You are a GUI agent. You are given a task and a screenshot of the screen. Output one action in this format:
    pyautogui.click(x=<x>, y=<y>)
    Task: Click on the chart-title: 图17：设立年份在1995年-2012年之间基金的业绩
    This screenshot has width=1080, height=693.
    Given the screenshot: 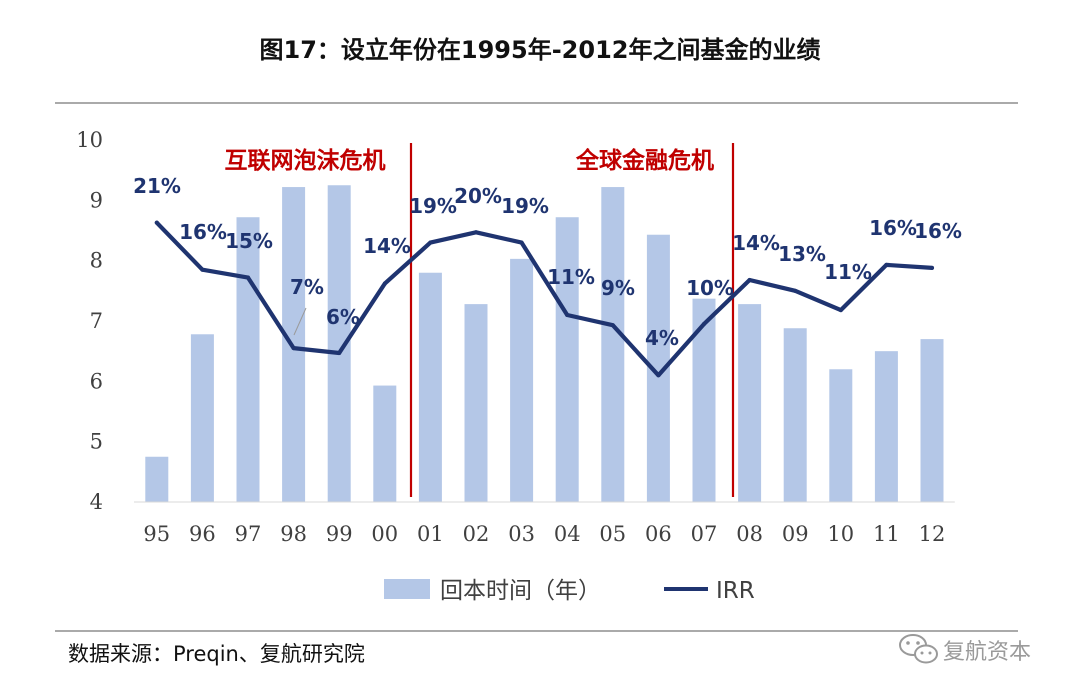 What is the action you would take?
    pyautogui.click(x=540, y=50)
    